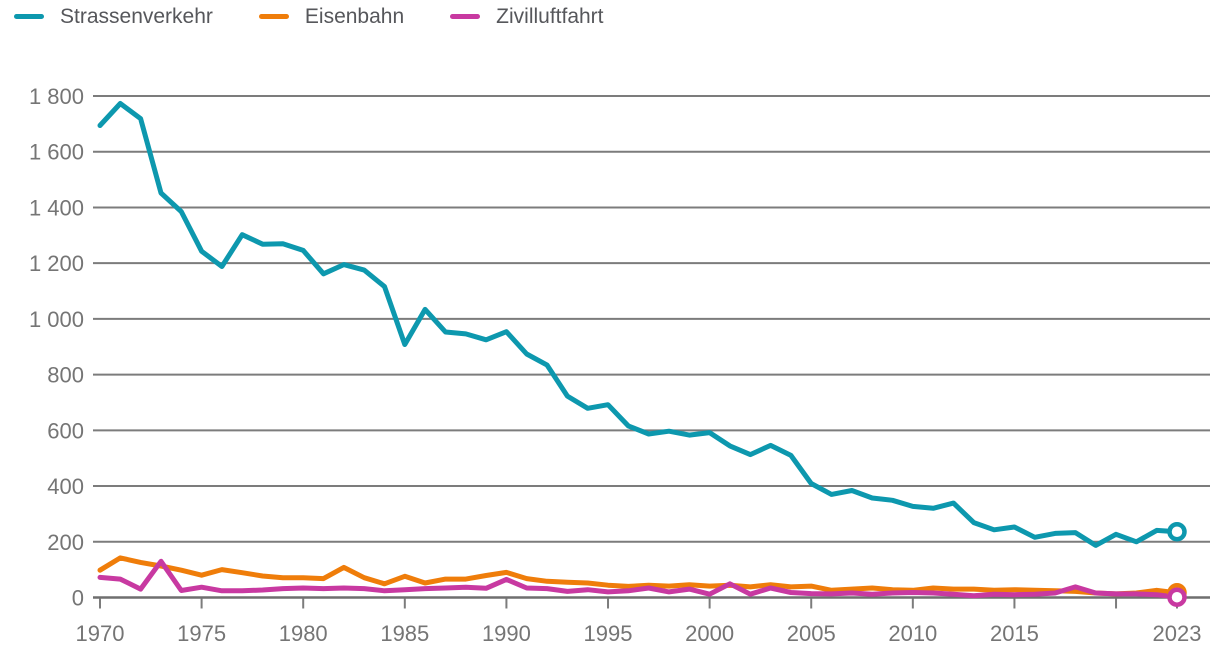  Describe the element at coordinates (65, 486) in the screenshot. I see `y-axis-tick-label: 400` at that location.